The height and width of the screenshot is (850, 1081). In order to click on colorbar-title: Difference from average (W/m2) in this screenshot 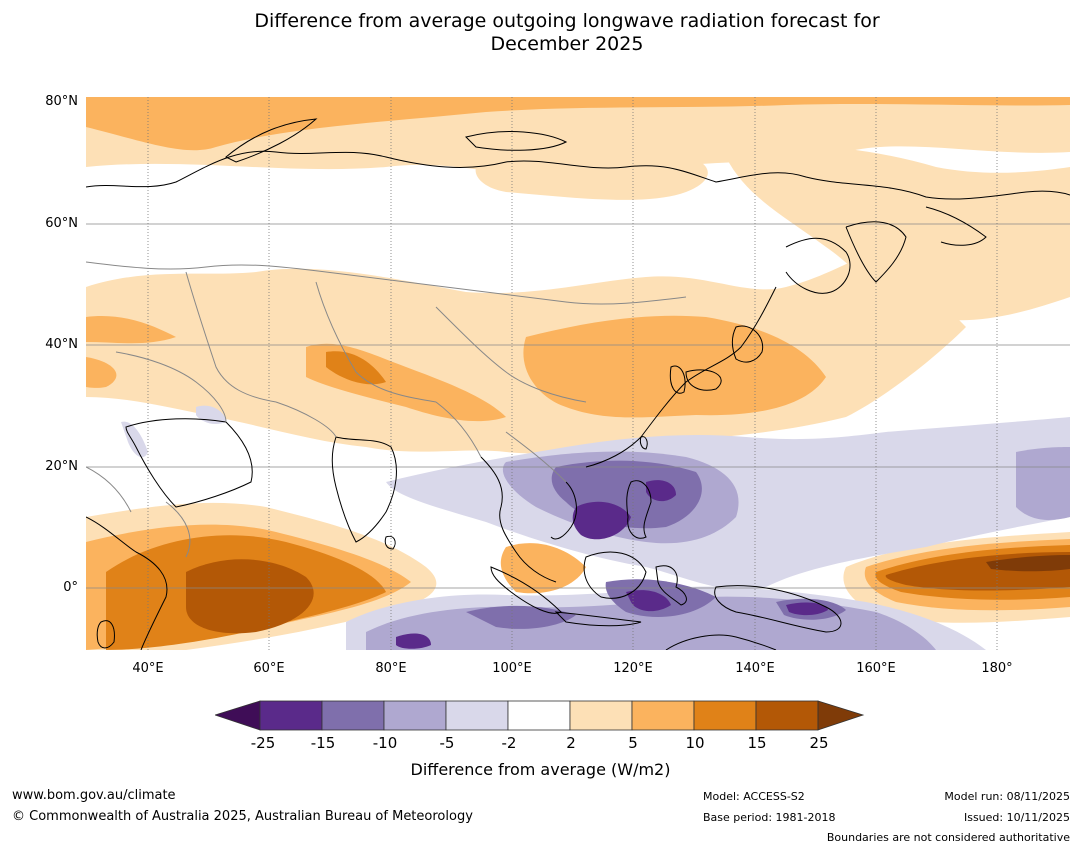, I will do `click(540, 769)`.